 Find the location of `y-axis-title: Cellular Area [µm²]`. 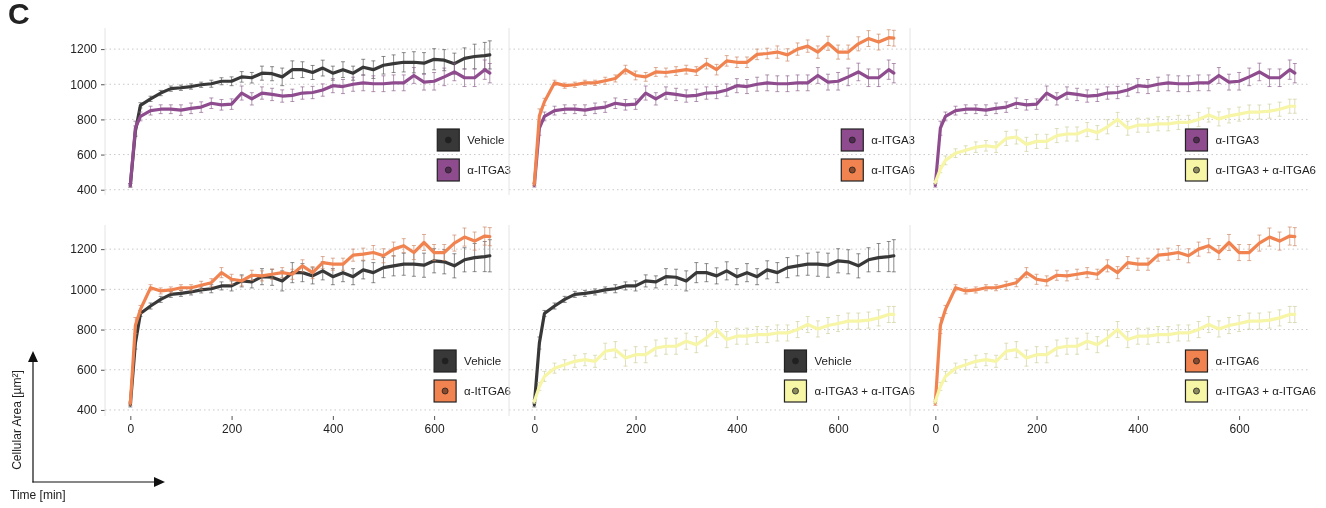

y-axis-title: Cellular Area [µm²] is located at coordinates (17, 420).